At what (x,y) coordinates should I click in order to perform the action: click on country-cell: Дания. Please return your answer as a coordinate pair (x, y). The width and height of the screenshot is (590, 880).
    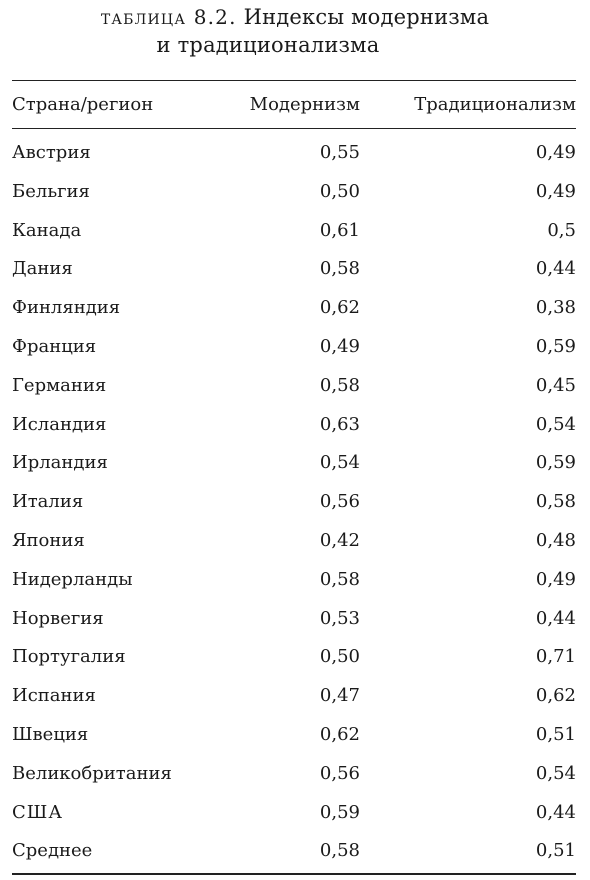
    Looking at the image, I should click on (122, 269).